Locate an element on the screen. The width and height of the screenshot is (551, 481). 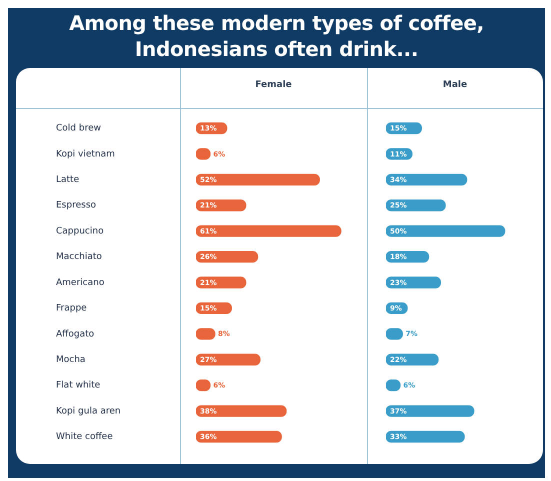
y-tick-label: Macchiato is located at coordinates (79, 257).